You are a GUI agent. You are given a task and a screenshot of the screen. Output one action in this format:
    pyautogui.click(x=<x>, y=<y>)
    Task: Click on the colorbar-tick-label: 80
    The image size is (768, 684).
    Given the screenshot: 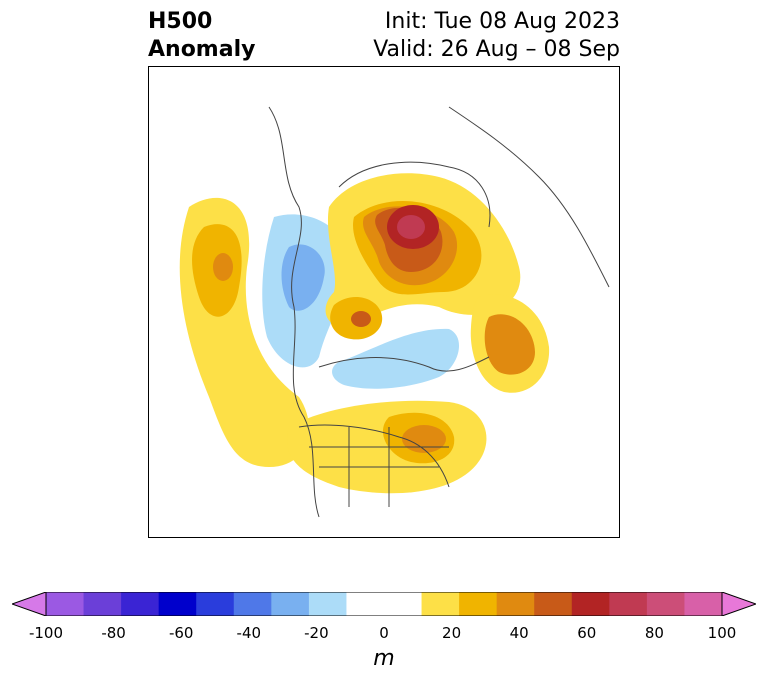 What is the action you would take?
    pyautogui.click(x=654, y=633)
    